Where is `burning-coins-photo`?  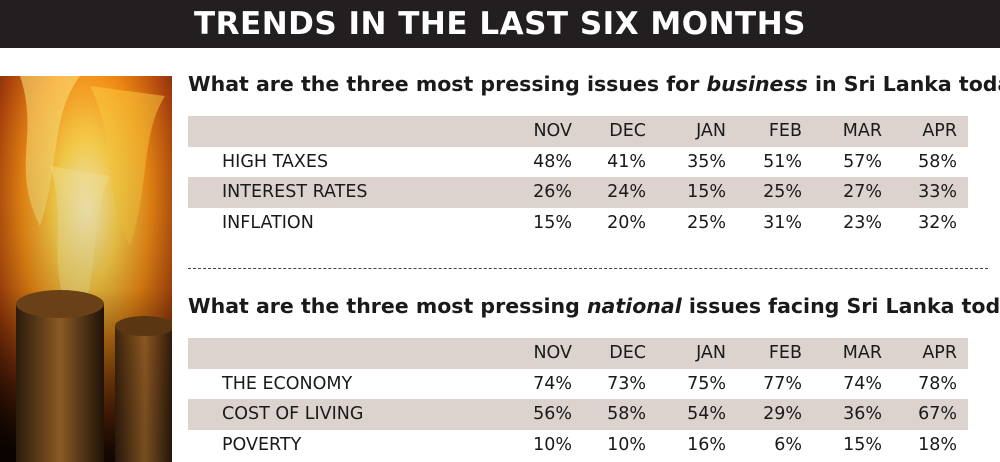 burning-coins-photo is located at coordinates (86, 269).